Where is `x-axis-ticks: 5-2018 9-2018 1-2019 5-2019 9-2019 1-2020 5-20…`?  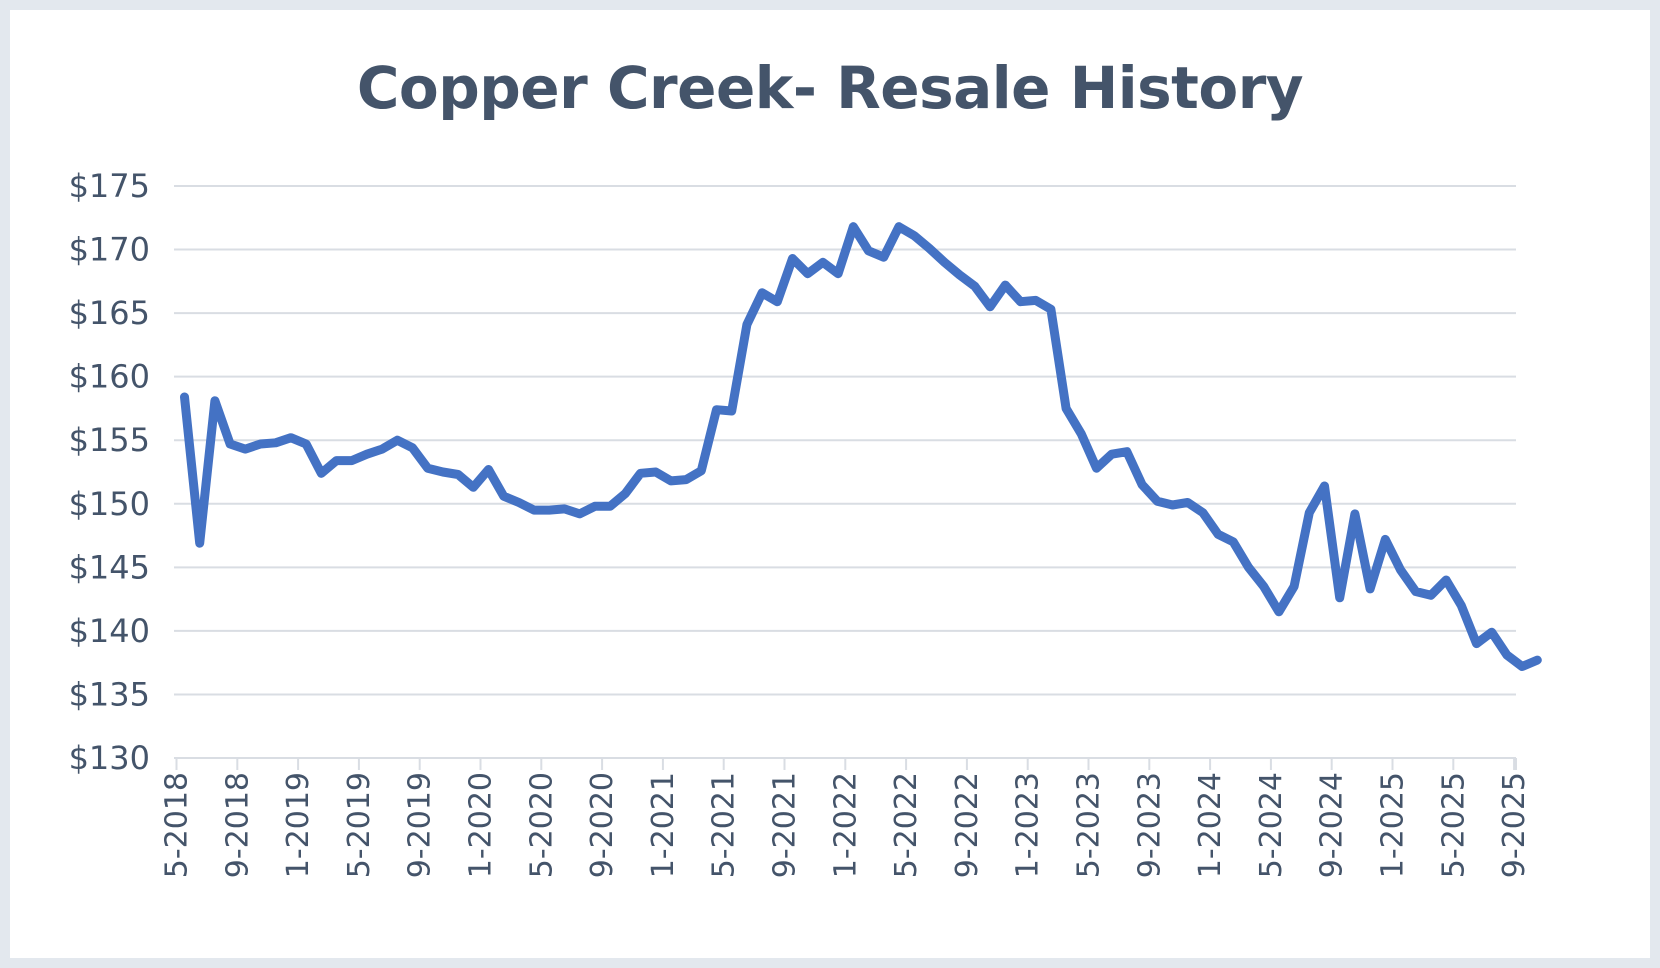
x-axis-ticks: 5-2018 9-2018 1-2019 5-2019 9-2019 1-2020 5-20… is located at coordinates (846, 818).